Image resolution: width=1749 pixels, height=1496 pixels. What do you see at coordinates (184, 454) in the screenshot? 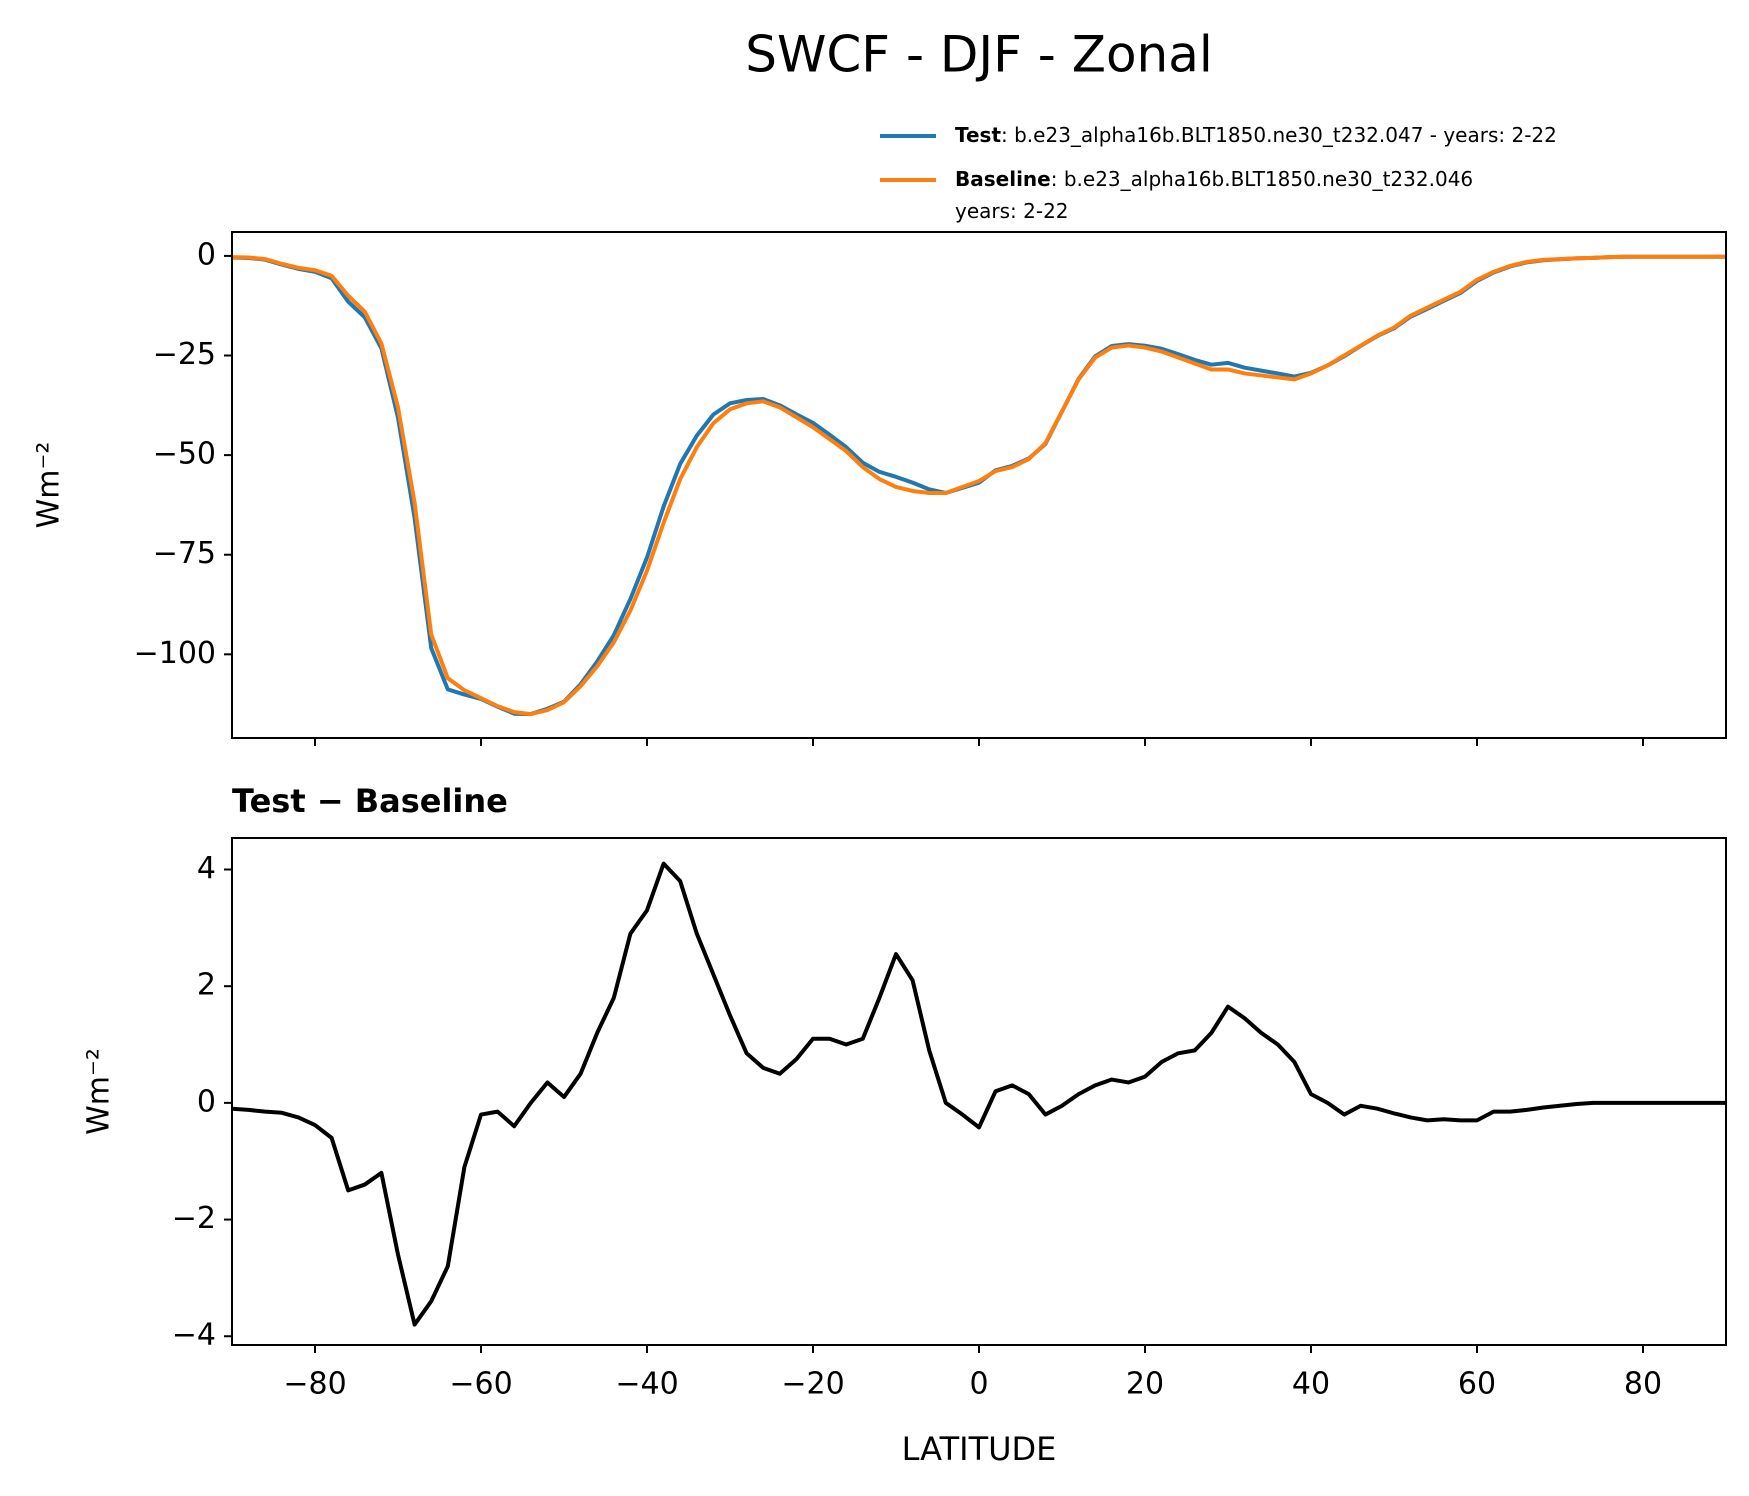
I see `y-tick-label: −50` at bounding box center [184, 454].